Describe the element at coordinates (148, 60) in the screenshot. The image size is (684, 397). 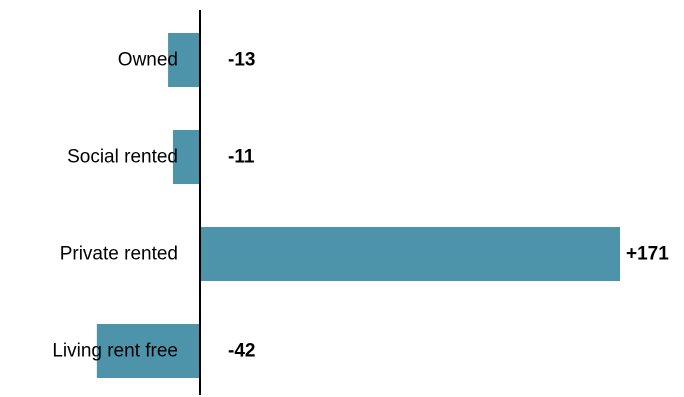
I see `category-label-owned: Owned` at that location.